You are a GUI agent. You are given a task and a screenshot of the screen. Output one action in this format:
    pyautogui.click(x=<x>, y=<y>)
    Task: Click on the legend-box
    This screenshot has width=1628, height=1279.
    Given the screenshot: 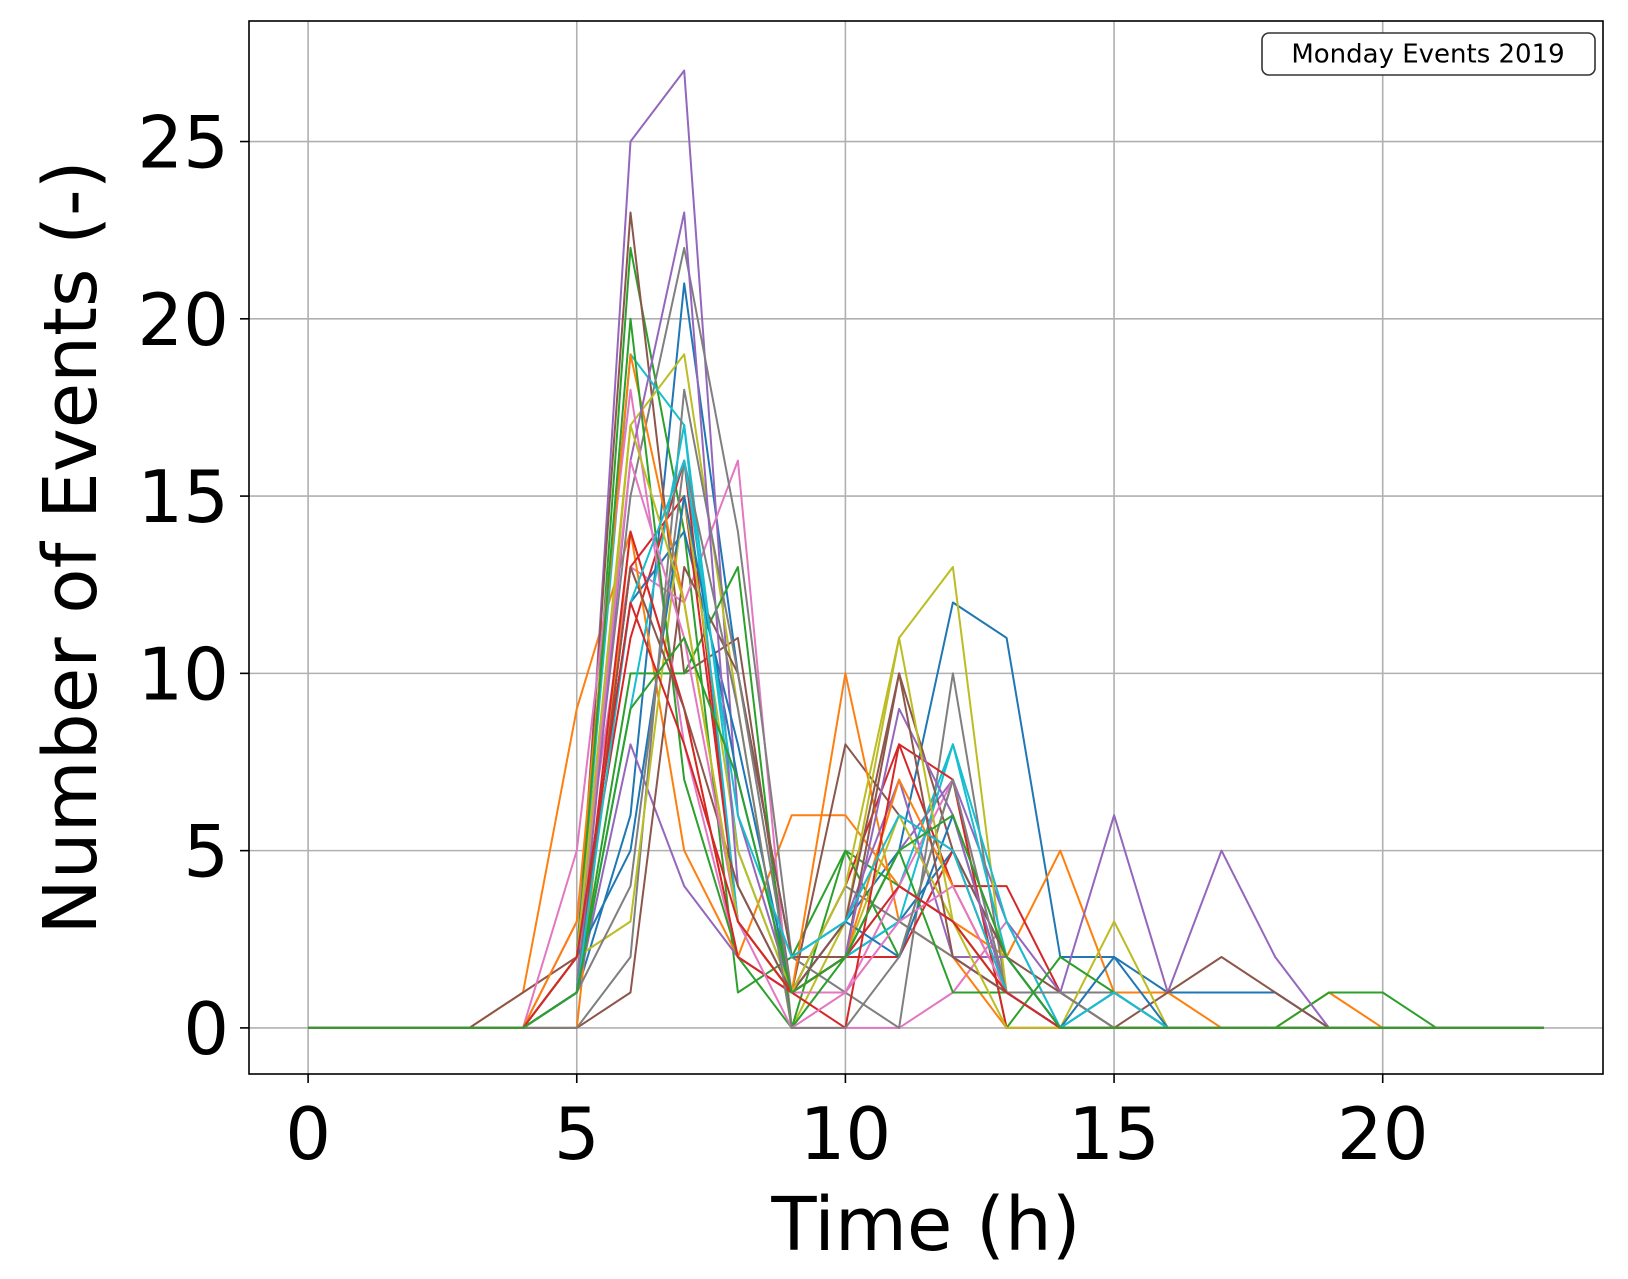 What is the action you would take?
    pyautogui.click(x=1428, y=54)
    